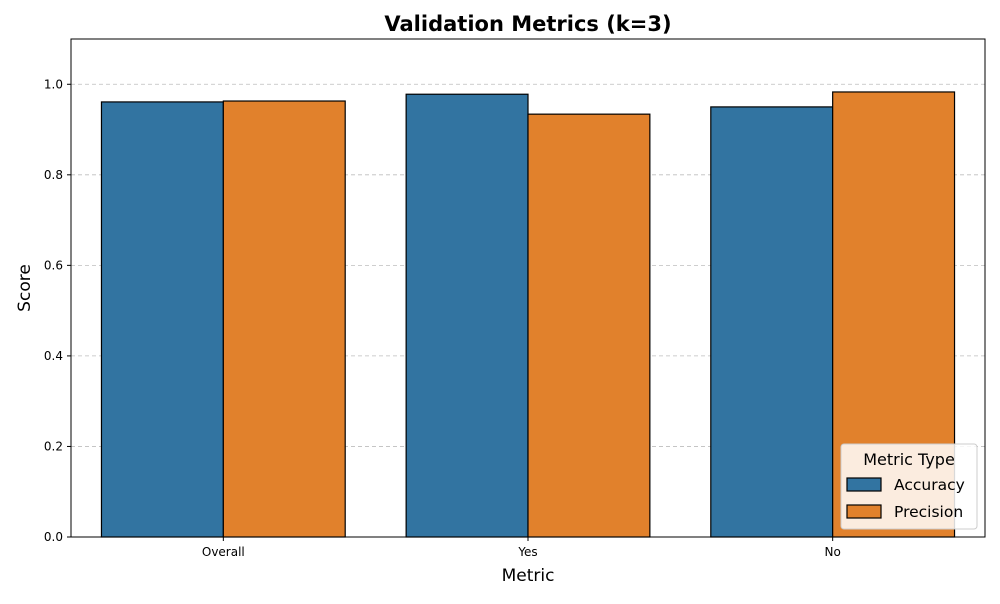  I want to click on x-tick-label: Yes, so click(527, 552).